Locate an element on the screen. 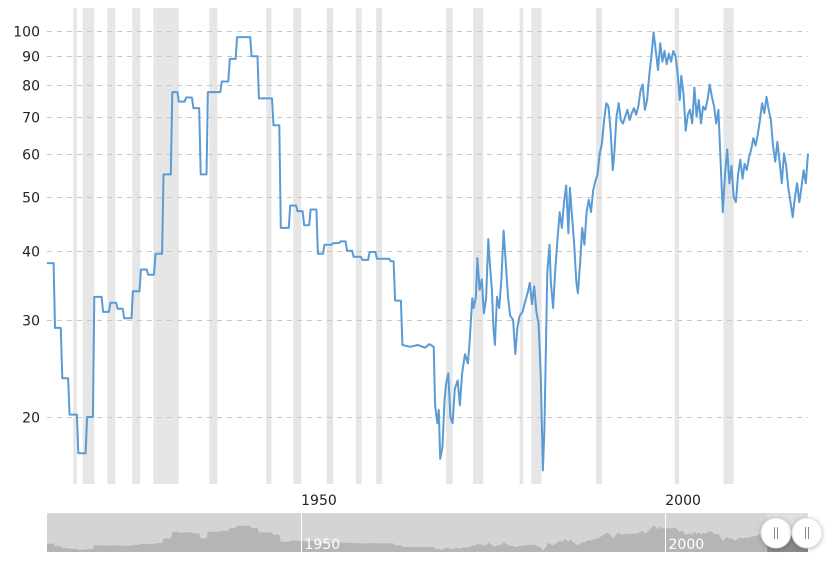 The width and height of the screenshot is (840, 574). y-tick-label: 40 is located at coordinates (31, 253).